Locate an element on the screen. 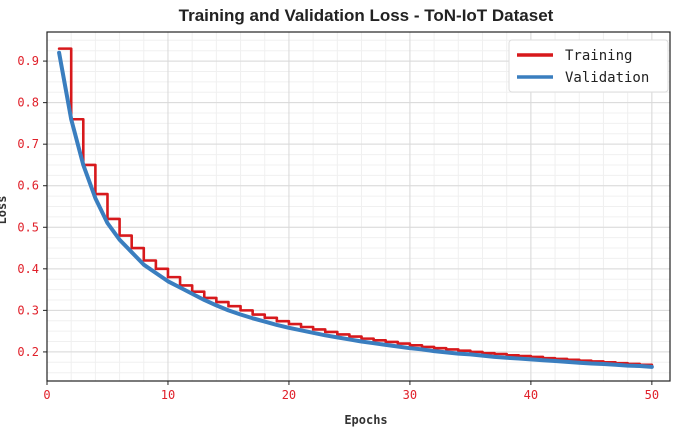 The height and width of the screenshot is (428, 700). x-tick-label: 40 is located at coordinates (531, 395).